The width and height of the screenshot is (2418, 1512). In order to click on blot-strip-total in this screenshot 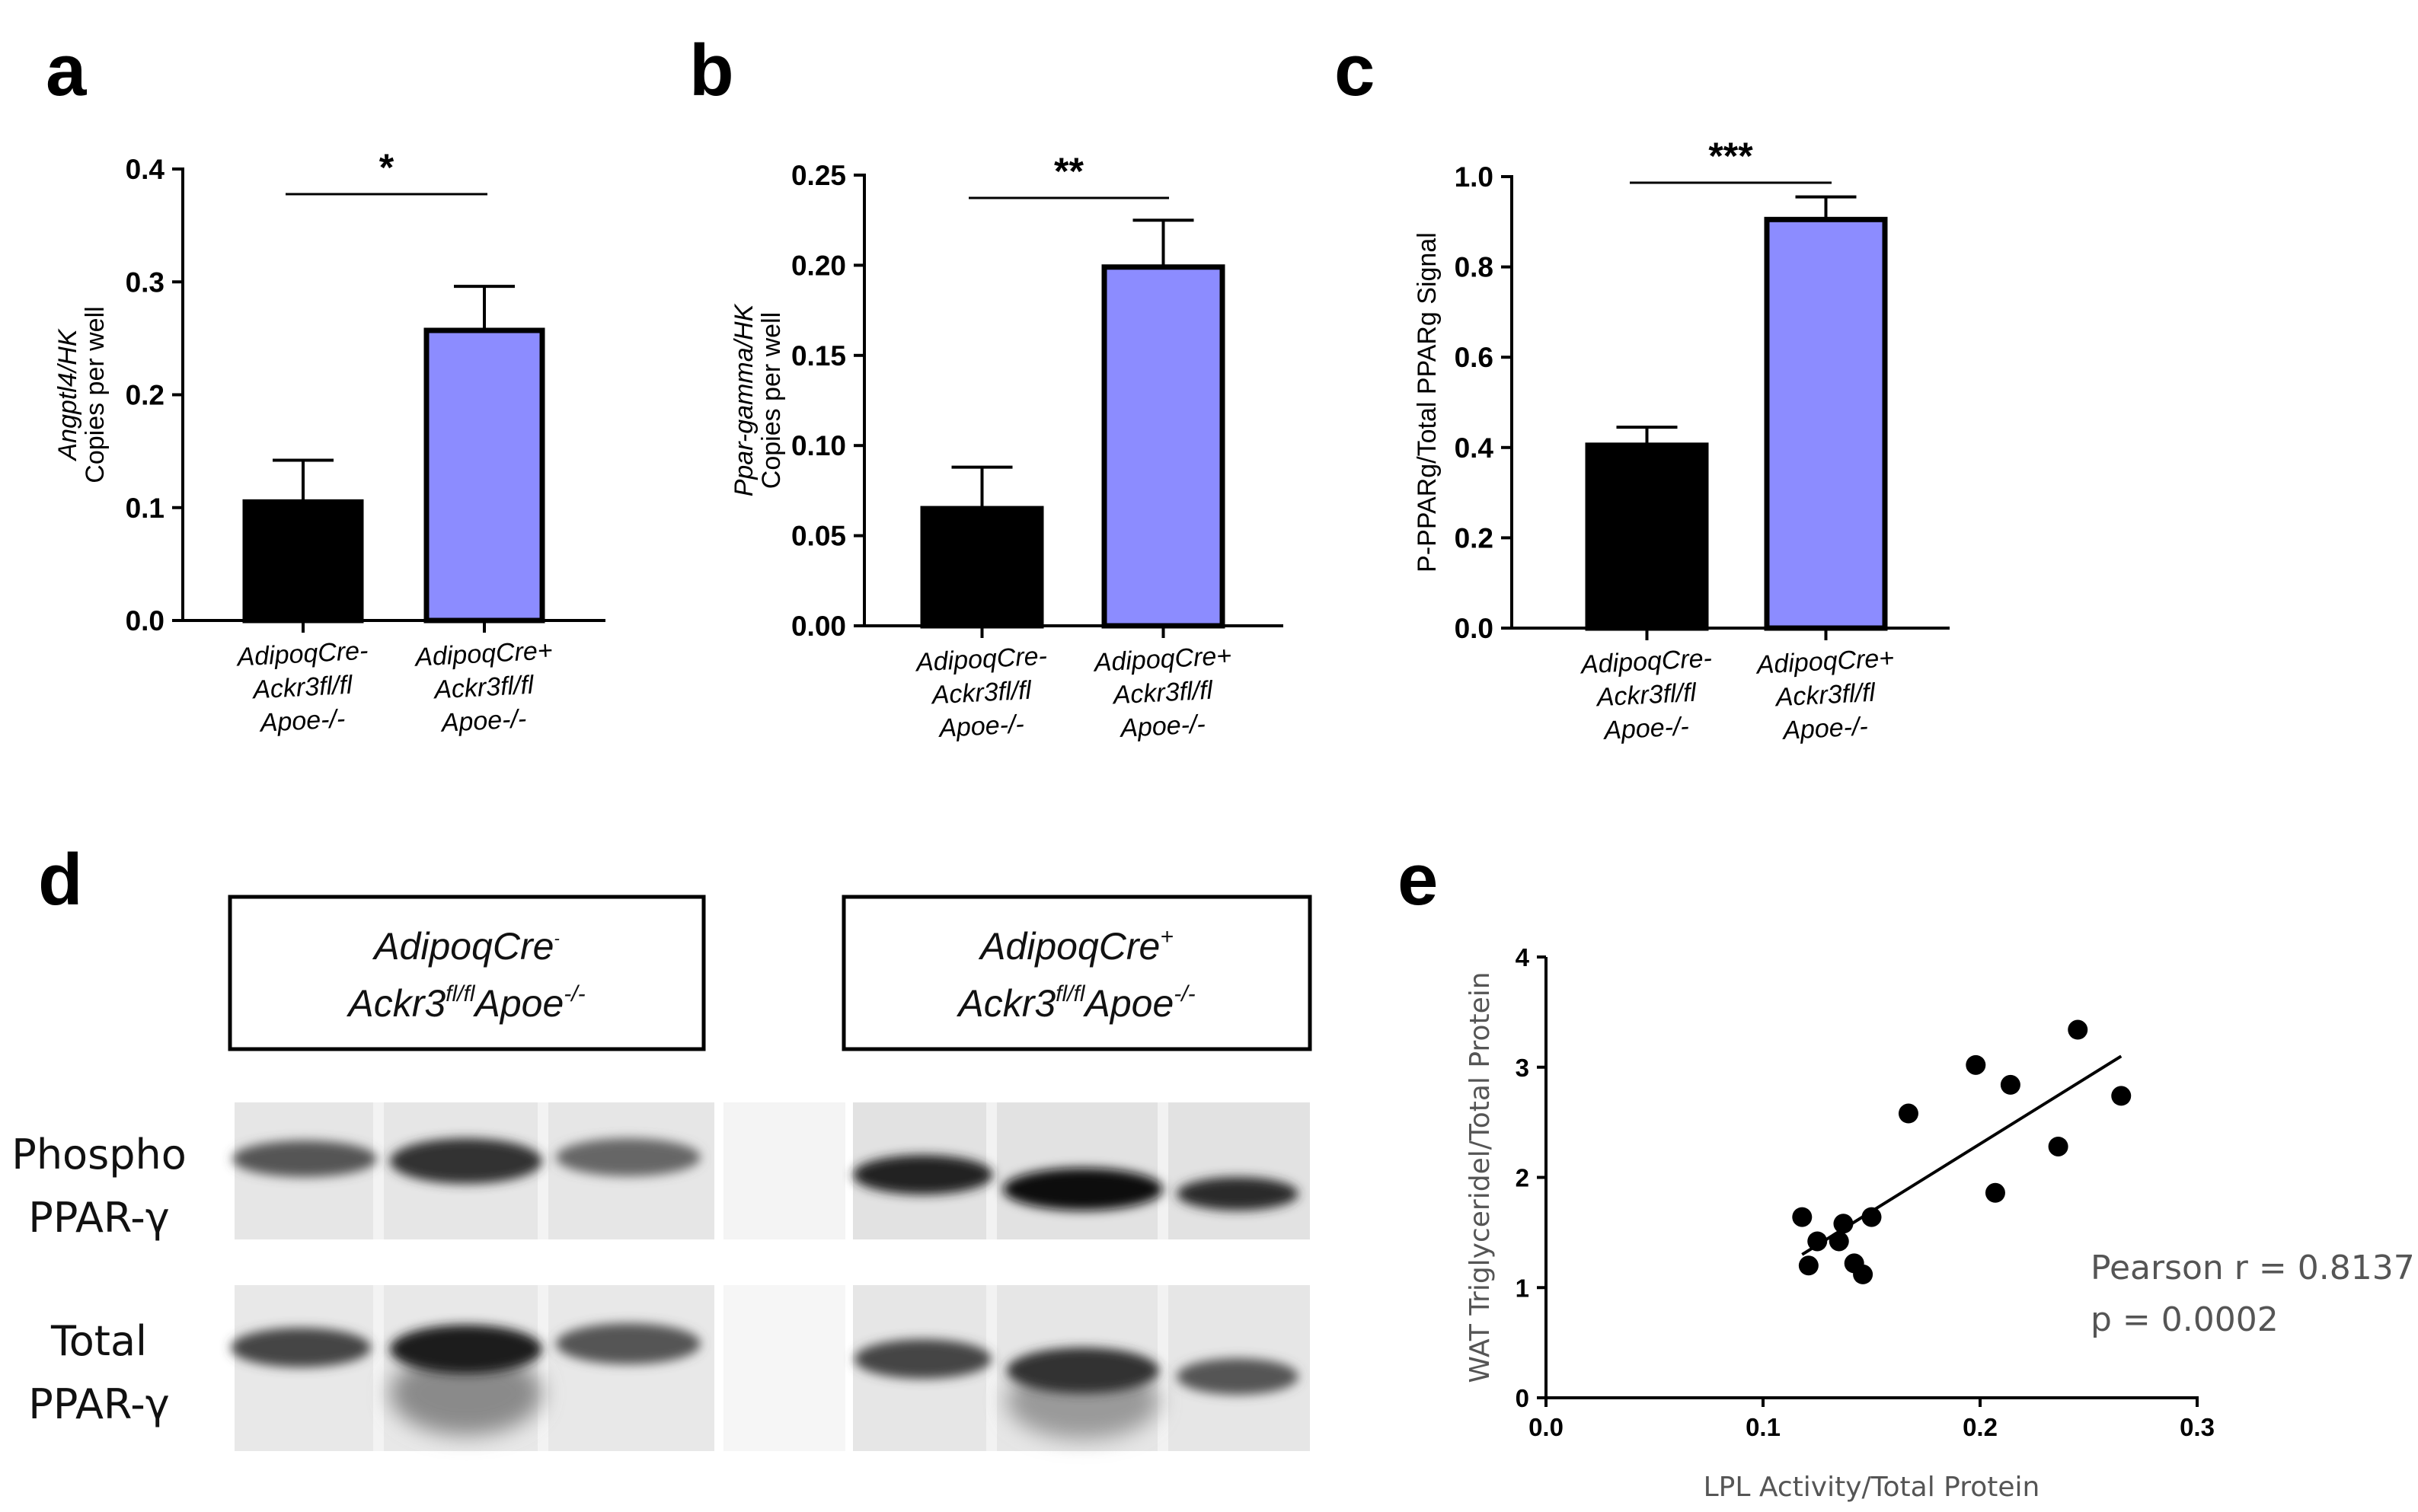, I will do `click(770, 1368)`.